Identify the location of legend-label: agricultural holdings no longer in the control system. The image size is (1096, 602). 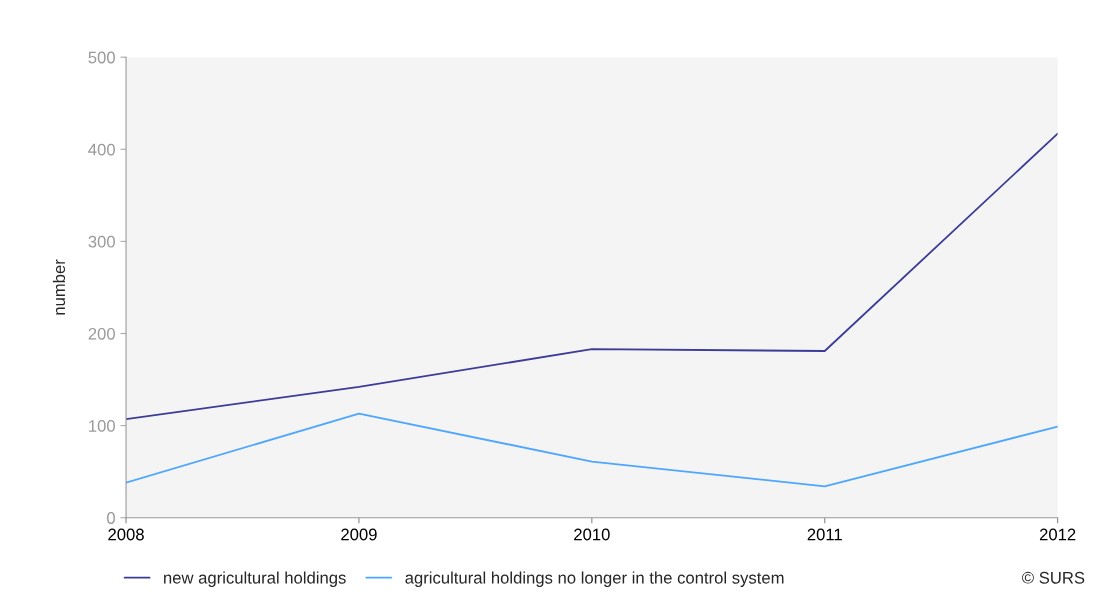
(594, 579).